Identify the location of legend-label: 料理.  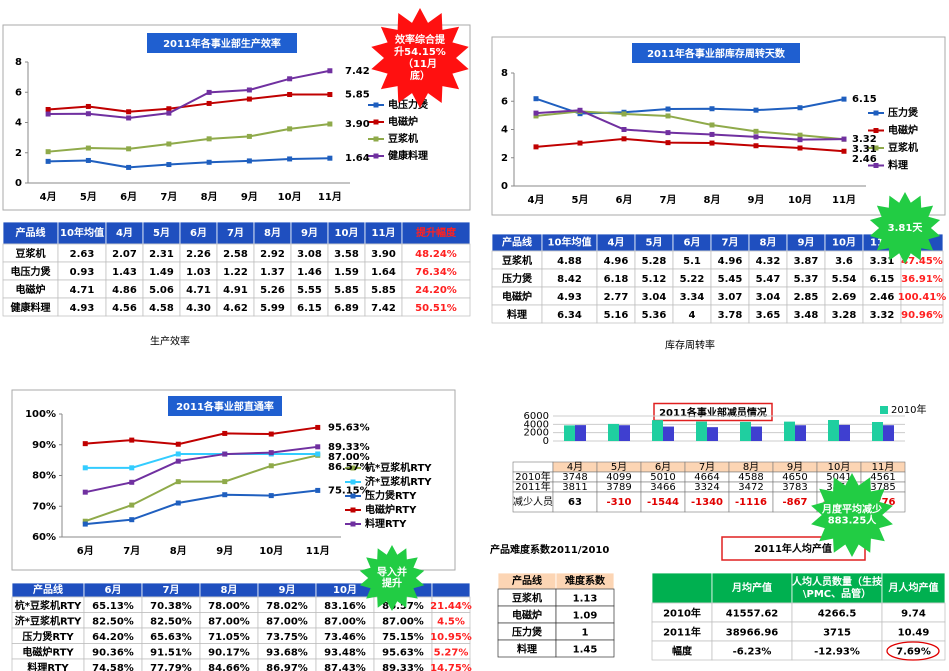
(898, 165).